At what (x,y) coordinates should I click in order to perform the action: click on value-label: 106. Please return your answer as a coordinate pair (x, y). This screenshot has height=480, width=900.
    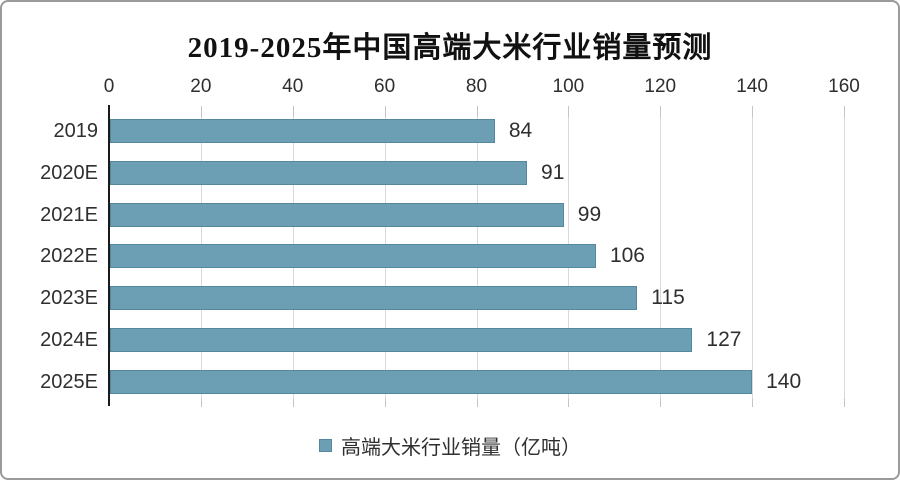
    Looking at the image, I should click on (627, 256).